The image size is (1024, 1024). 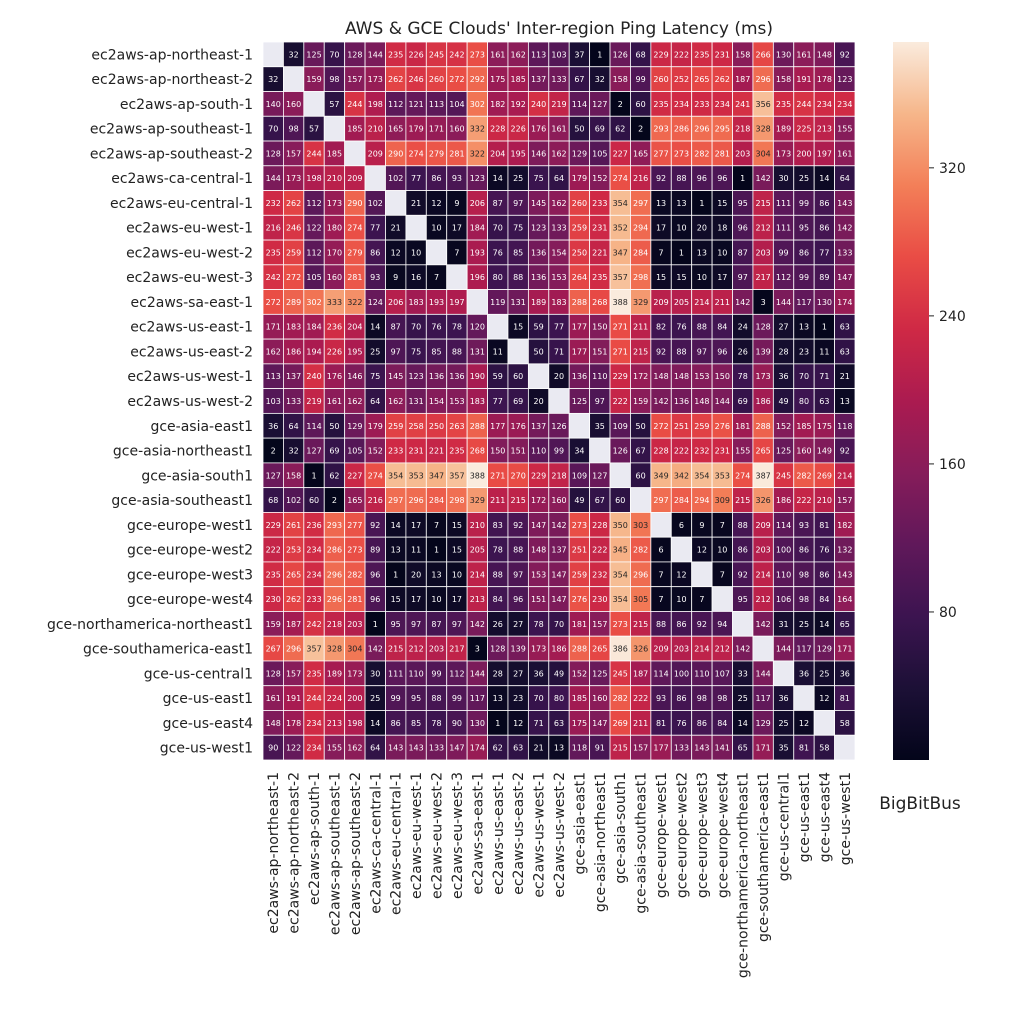 What do you see at coordinates (171, 130) in the screenshot?
I see `row-tick-label: ec2aws-ap-southeast-1` at bounding box center [171, 130].